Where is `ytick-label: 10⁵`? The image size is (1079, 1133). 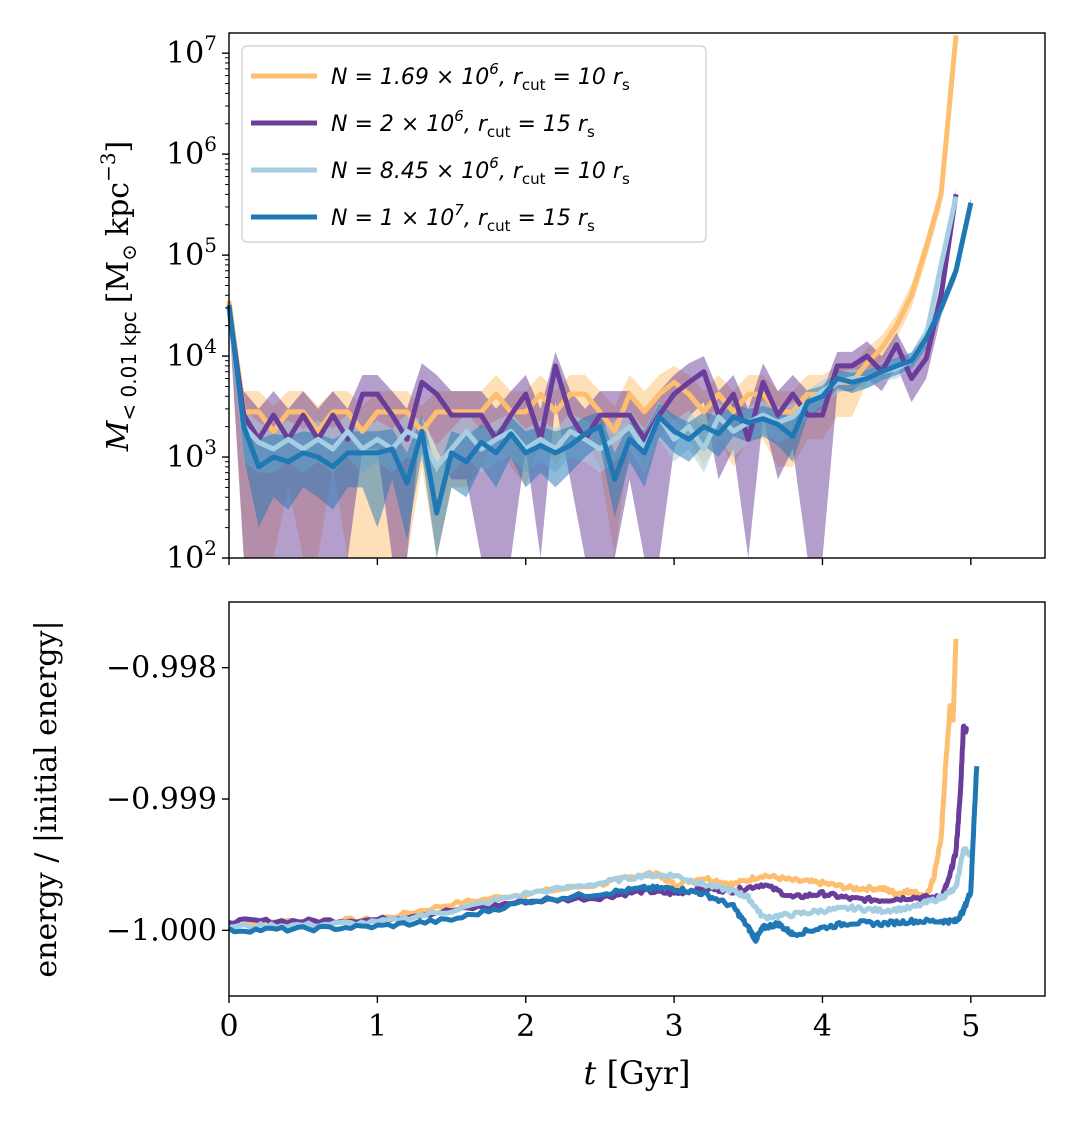
ytick-label: 10⁵ is located at coordinates (191, 253).